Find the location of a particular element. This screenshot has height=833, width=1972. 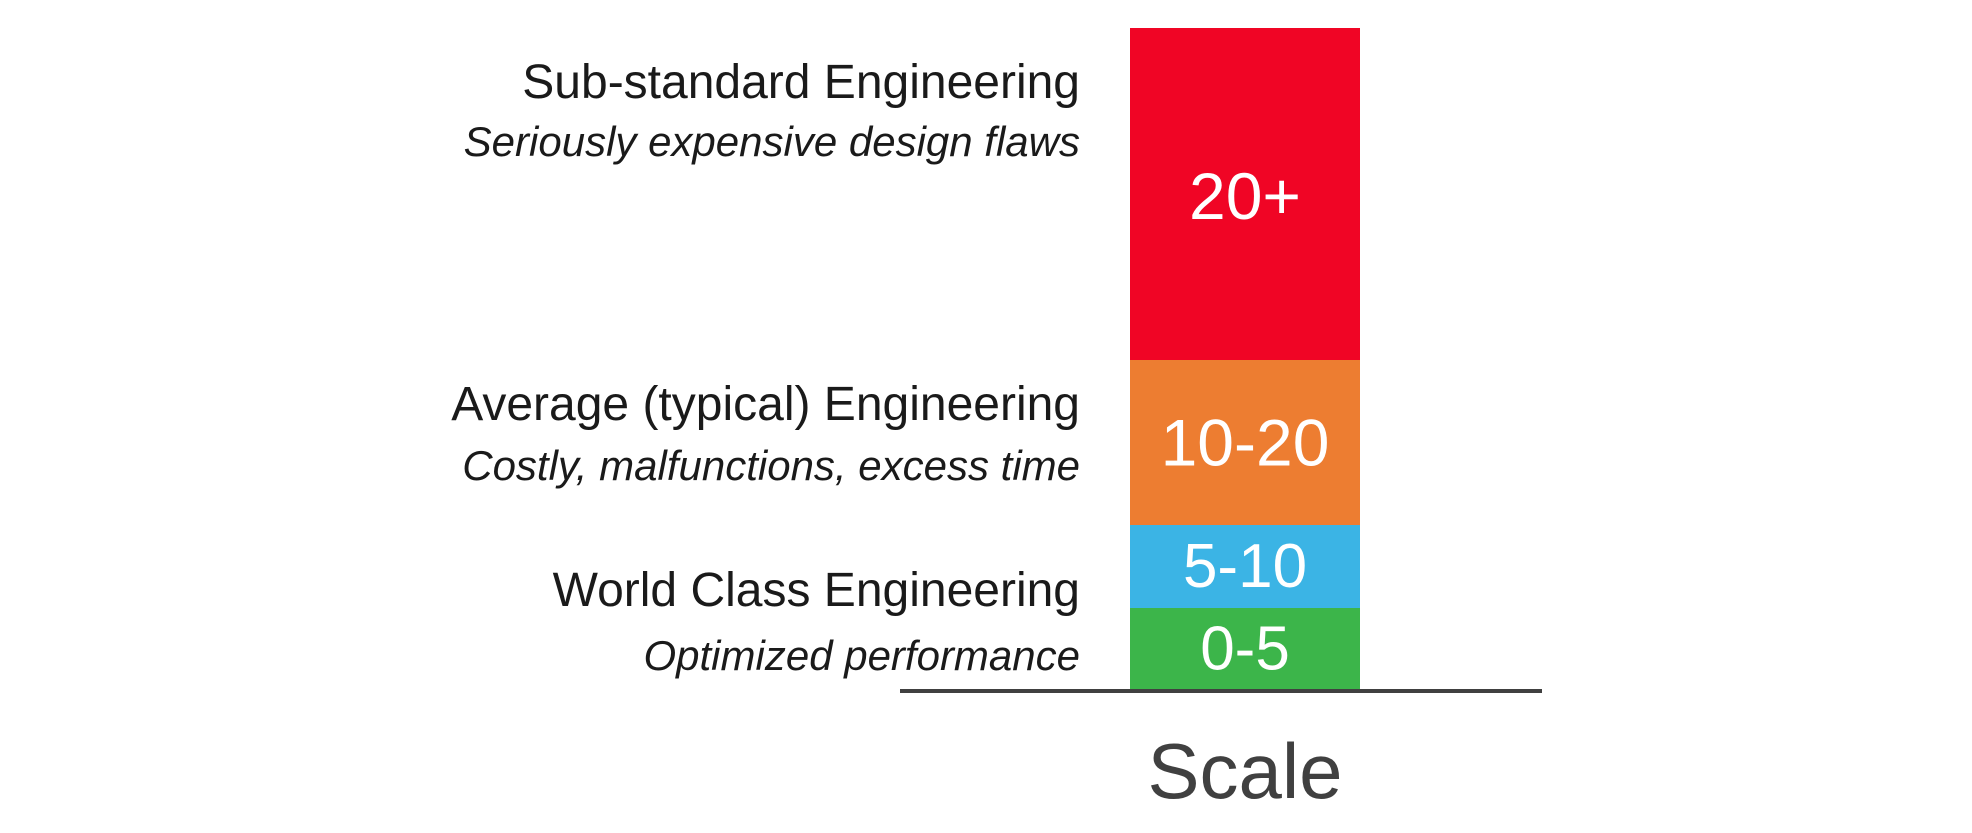

bars-layer is located at coordinates (1245, 359).